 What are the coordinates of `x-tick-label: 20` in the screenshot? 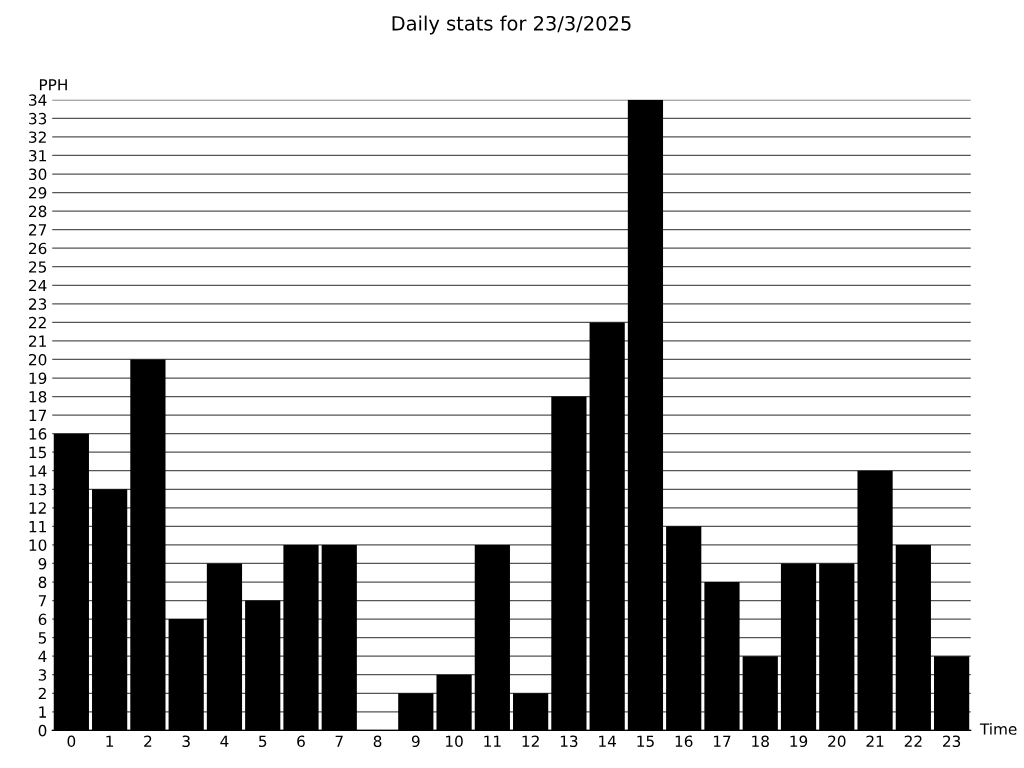 It's located at (837, 741).